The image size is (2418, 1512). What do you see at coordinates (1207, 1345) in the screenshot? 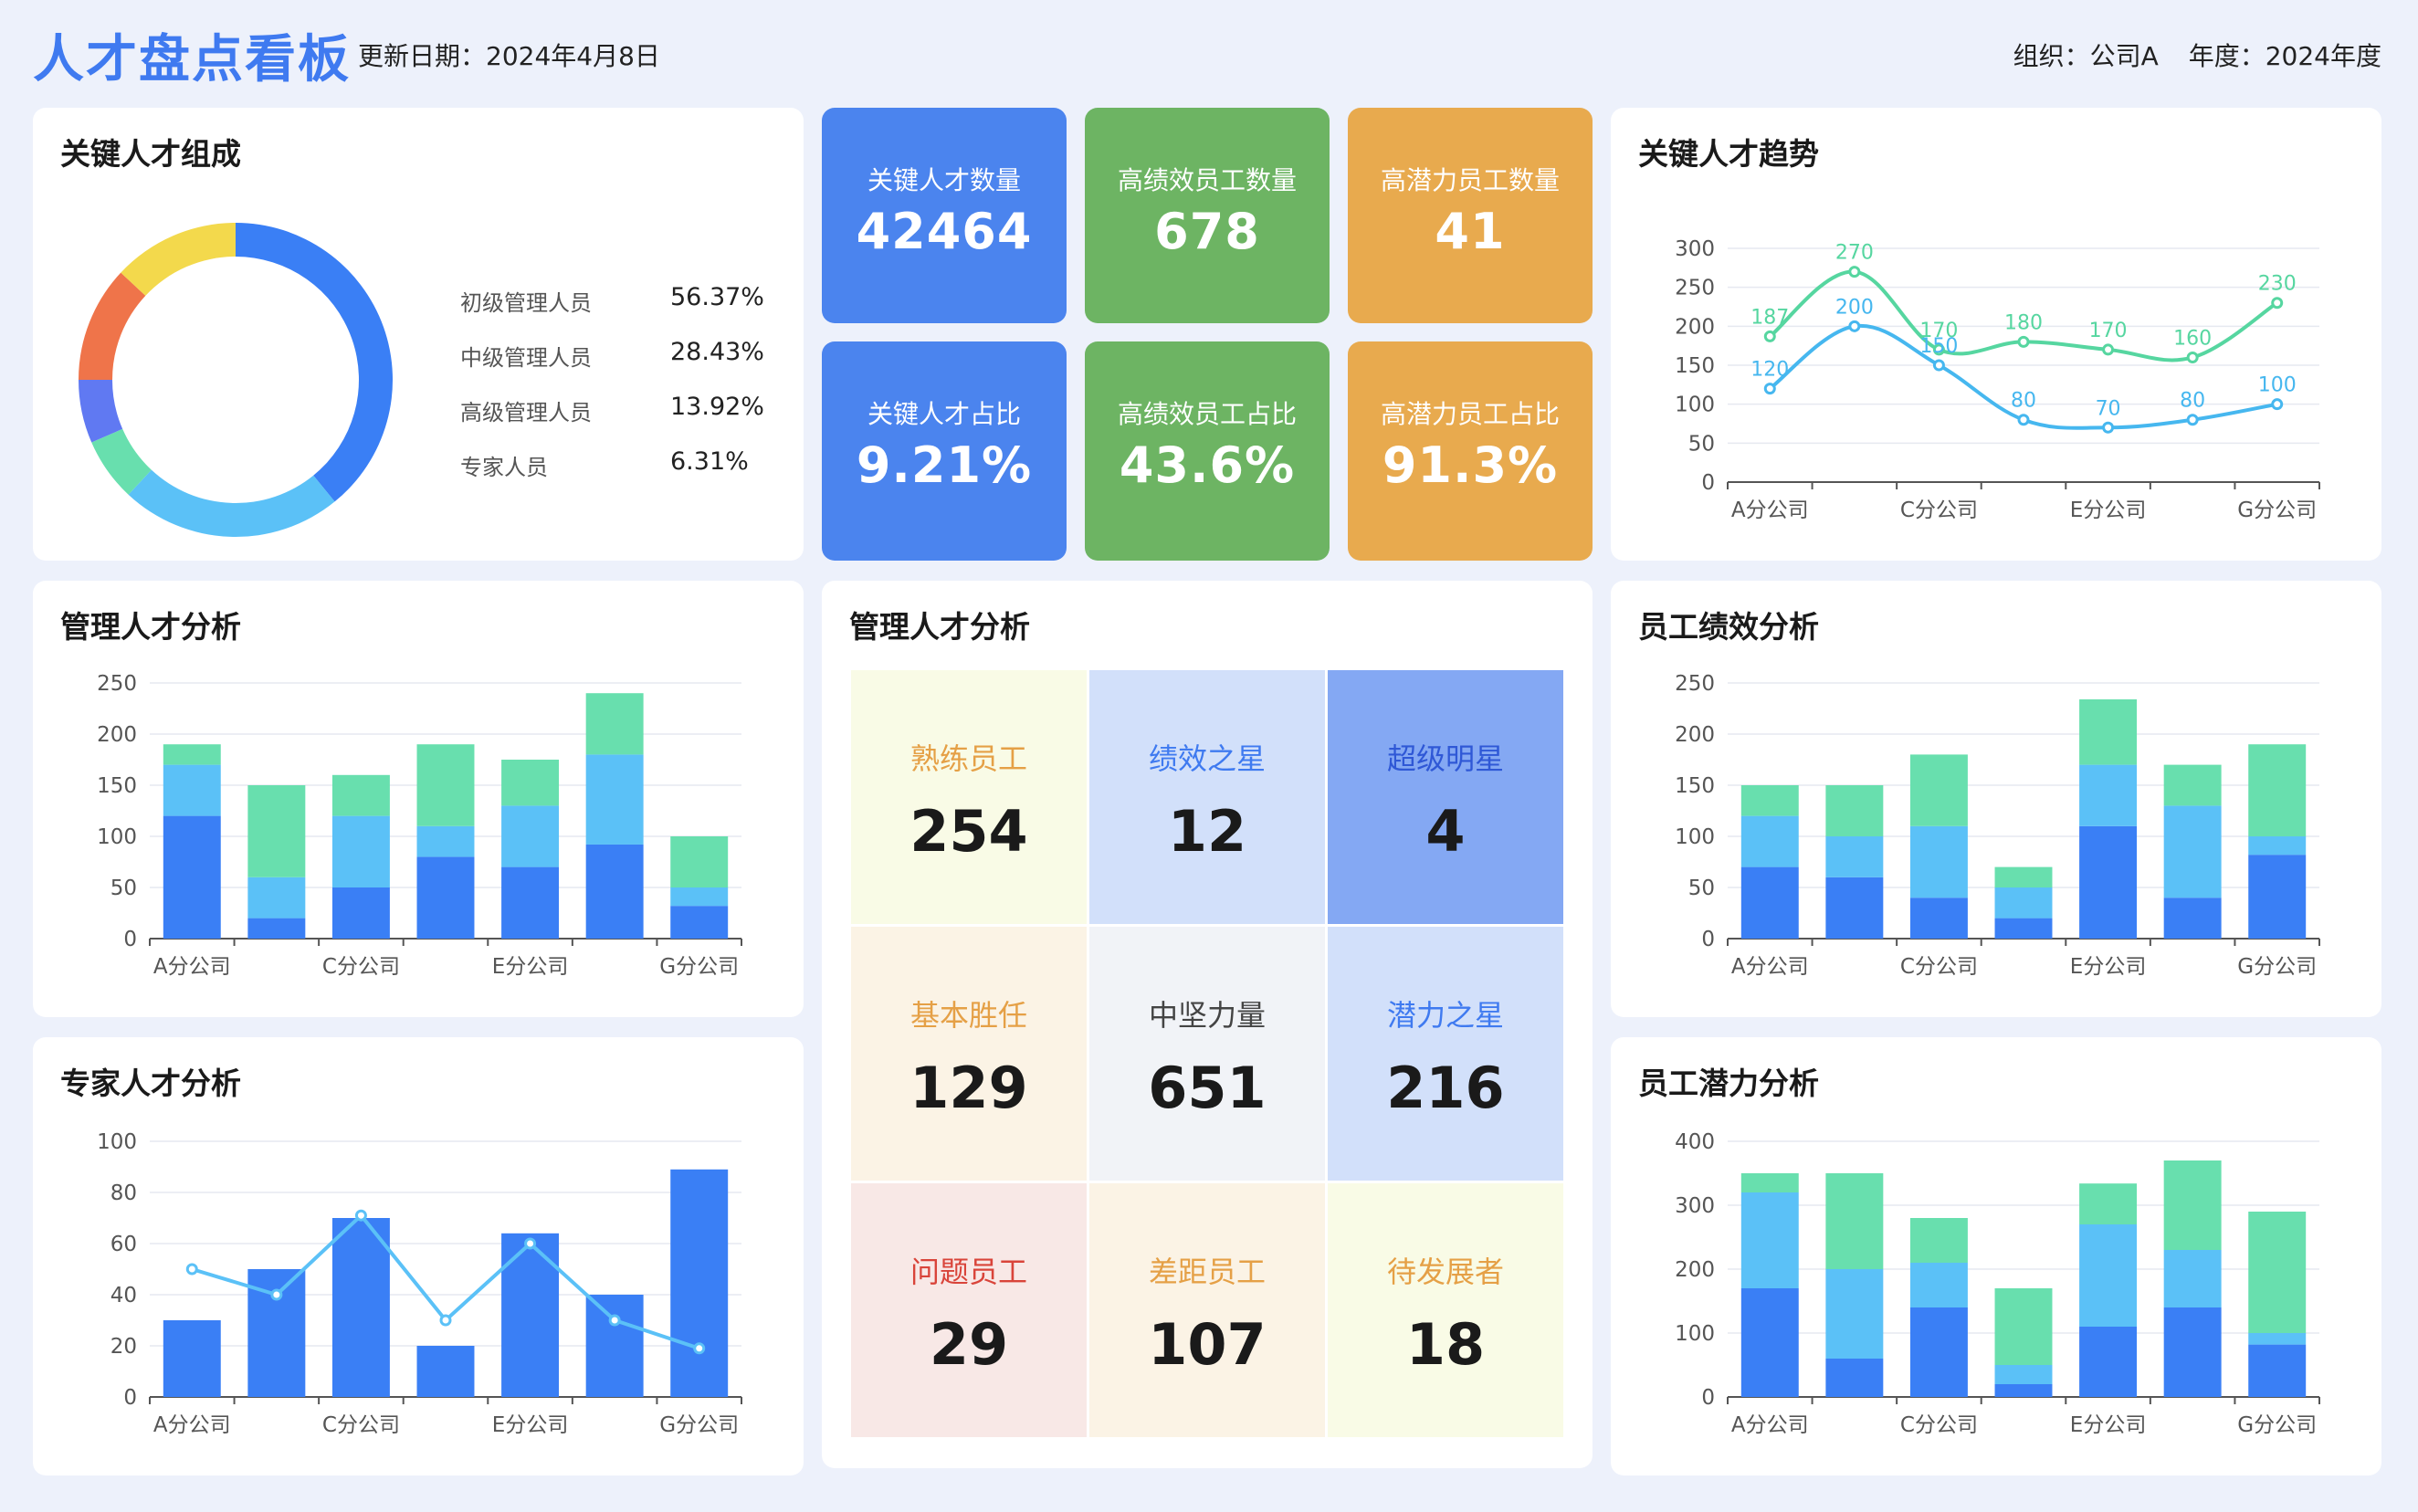
I see `grid-cell-value: 107` at bounding box center [1207, 1345].